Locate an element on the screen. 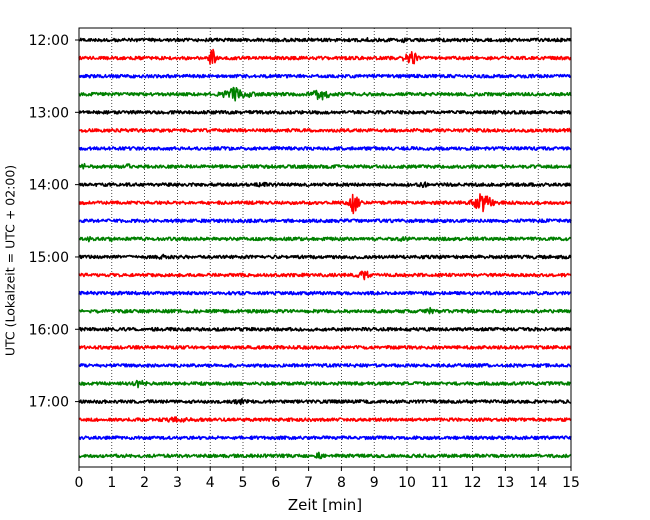 The image size is (650, 520). y-tick-label: 16:00 is located at coordinates (49, 330).